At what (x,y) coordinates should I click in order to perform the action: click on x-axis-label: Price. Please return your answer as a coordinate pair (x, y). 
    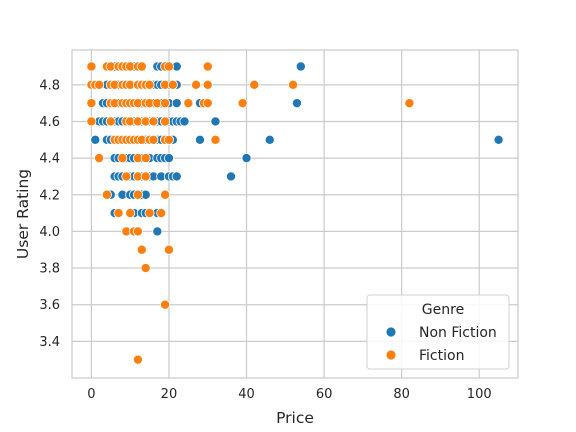
    Looking at the image, I should click on (295, 418).